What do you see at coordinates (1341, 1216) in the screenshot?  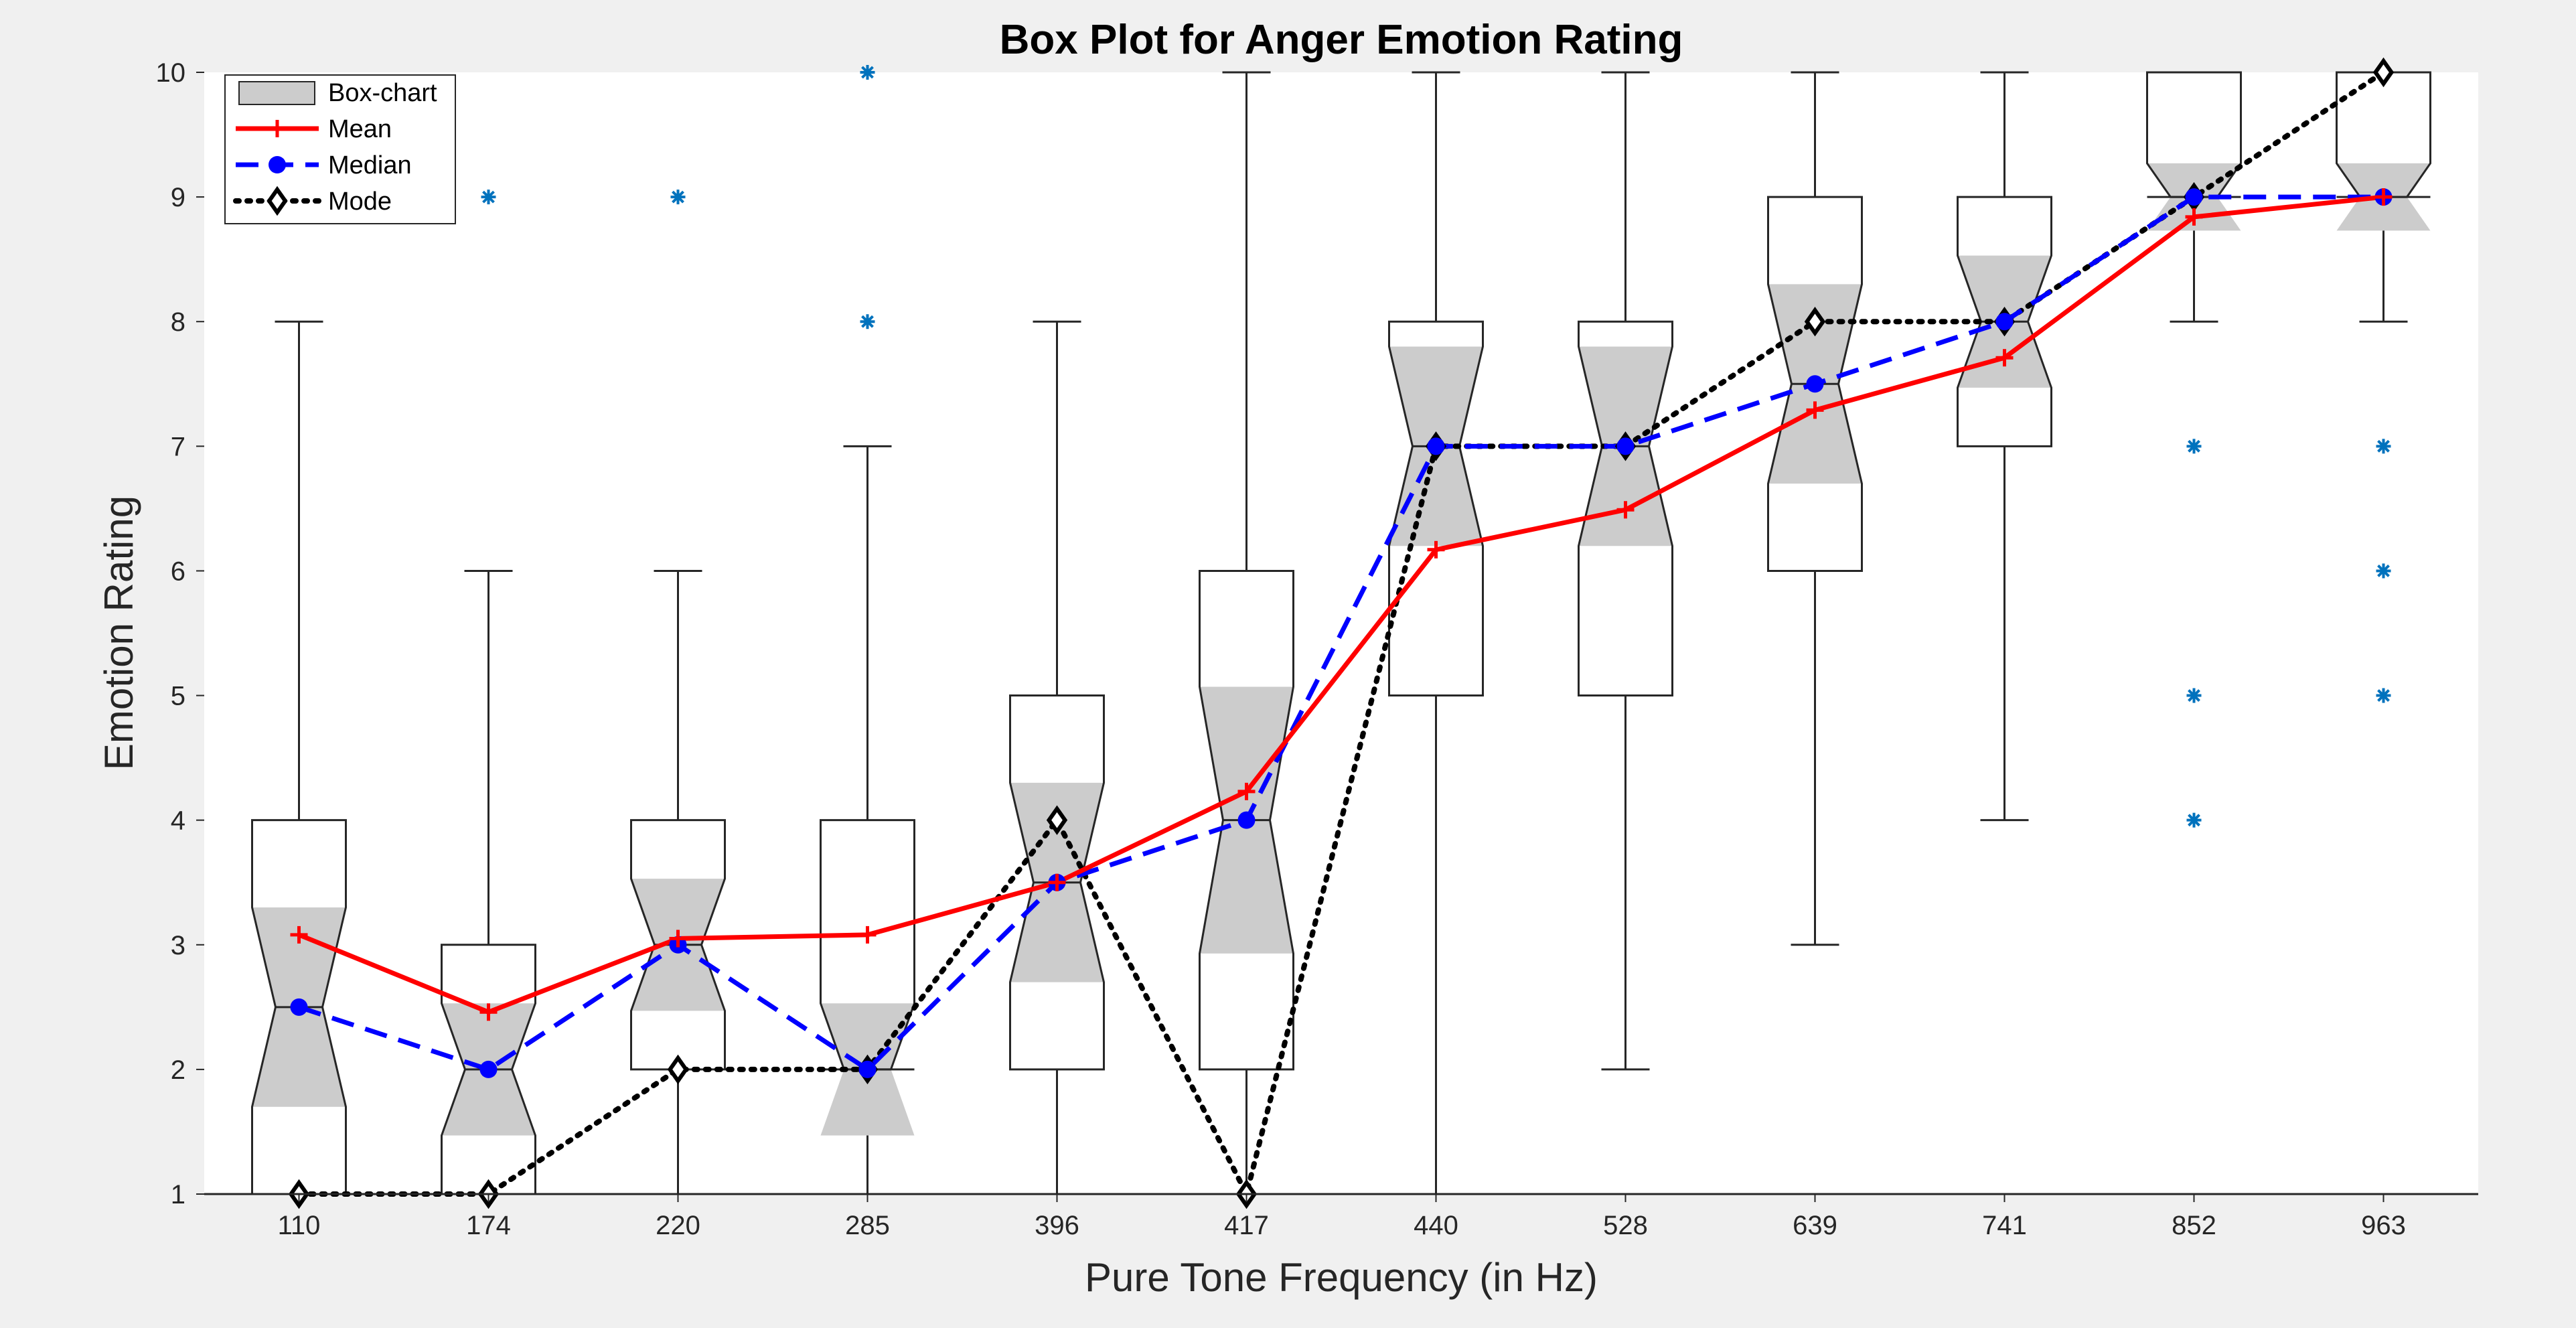 I see `axes-layer: 110 174 220 285 396 417 440 528 639 741 852 963` at bounding box center [1341, 1216].